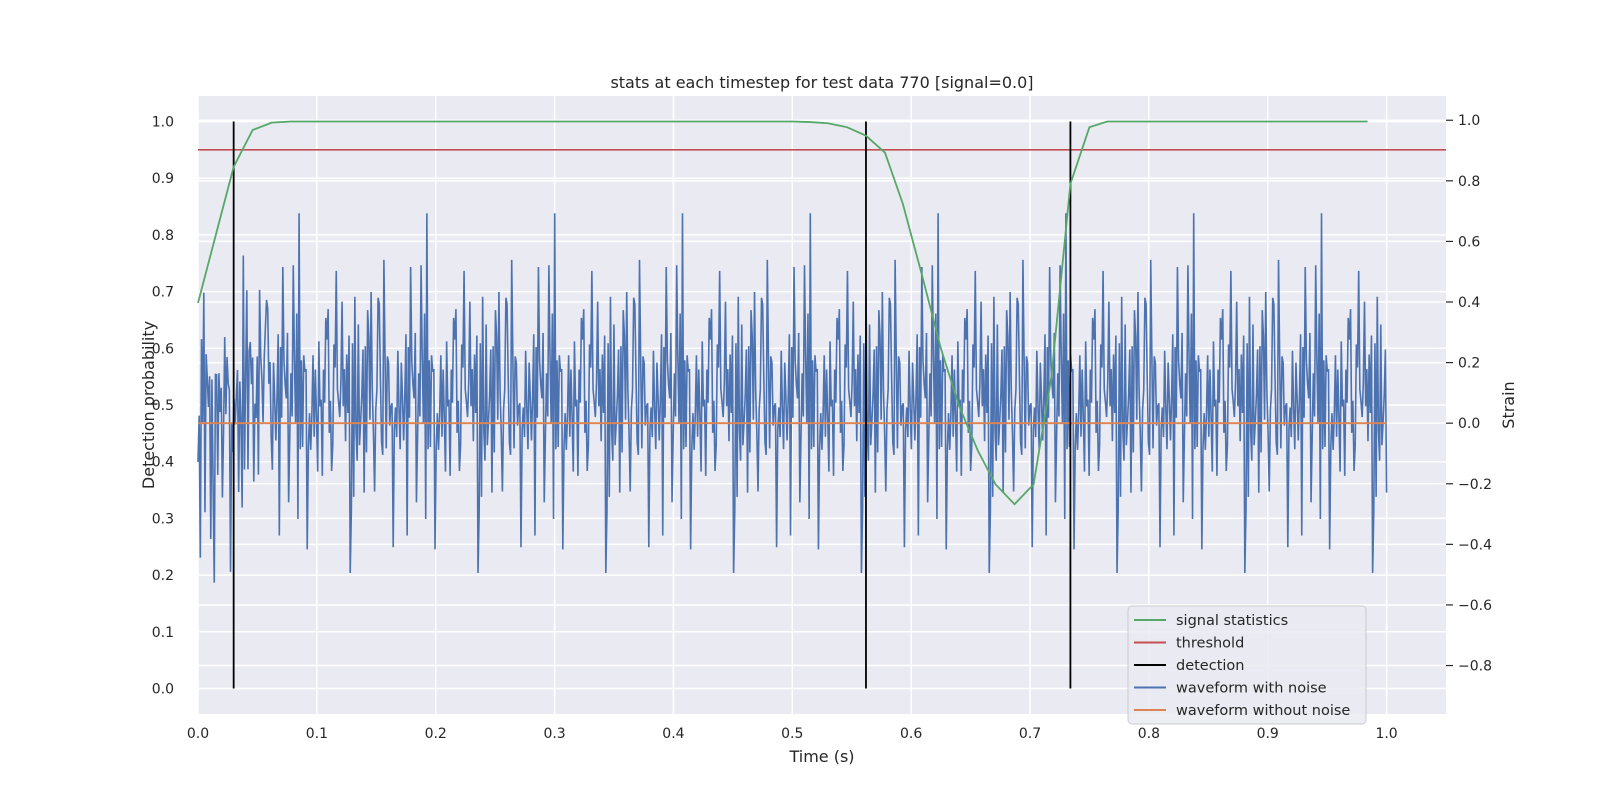 The height and width of the screenshot is (800, 1600). Describe the element at coordinates (317, 734) in the screenshot. I see `x-tick-label: 0.1` at that location.